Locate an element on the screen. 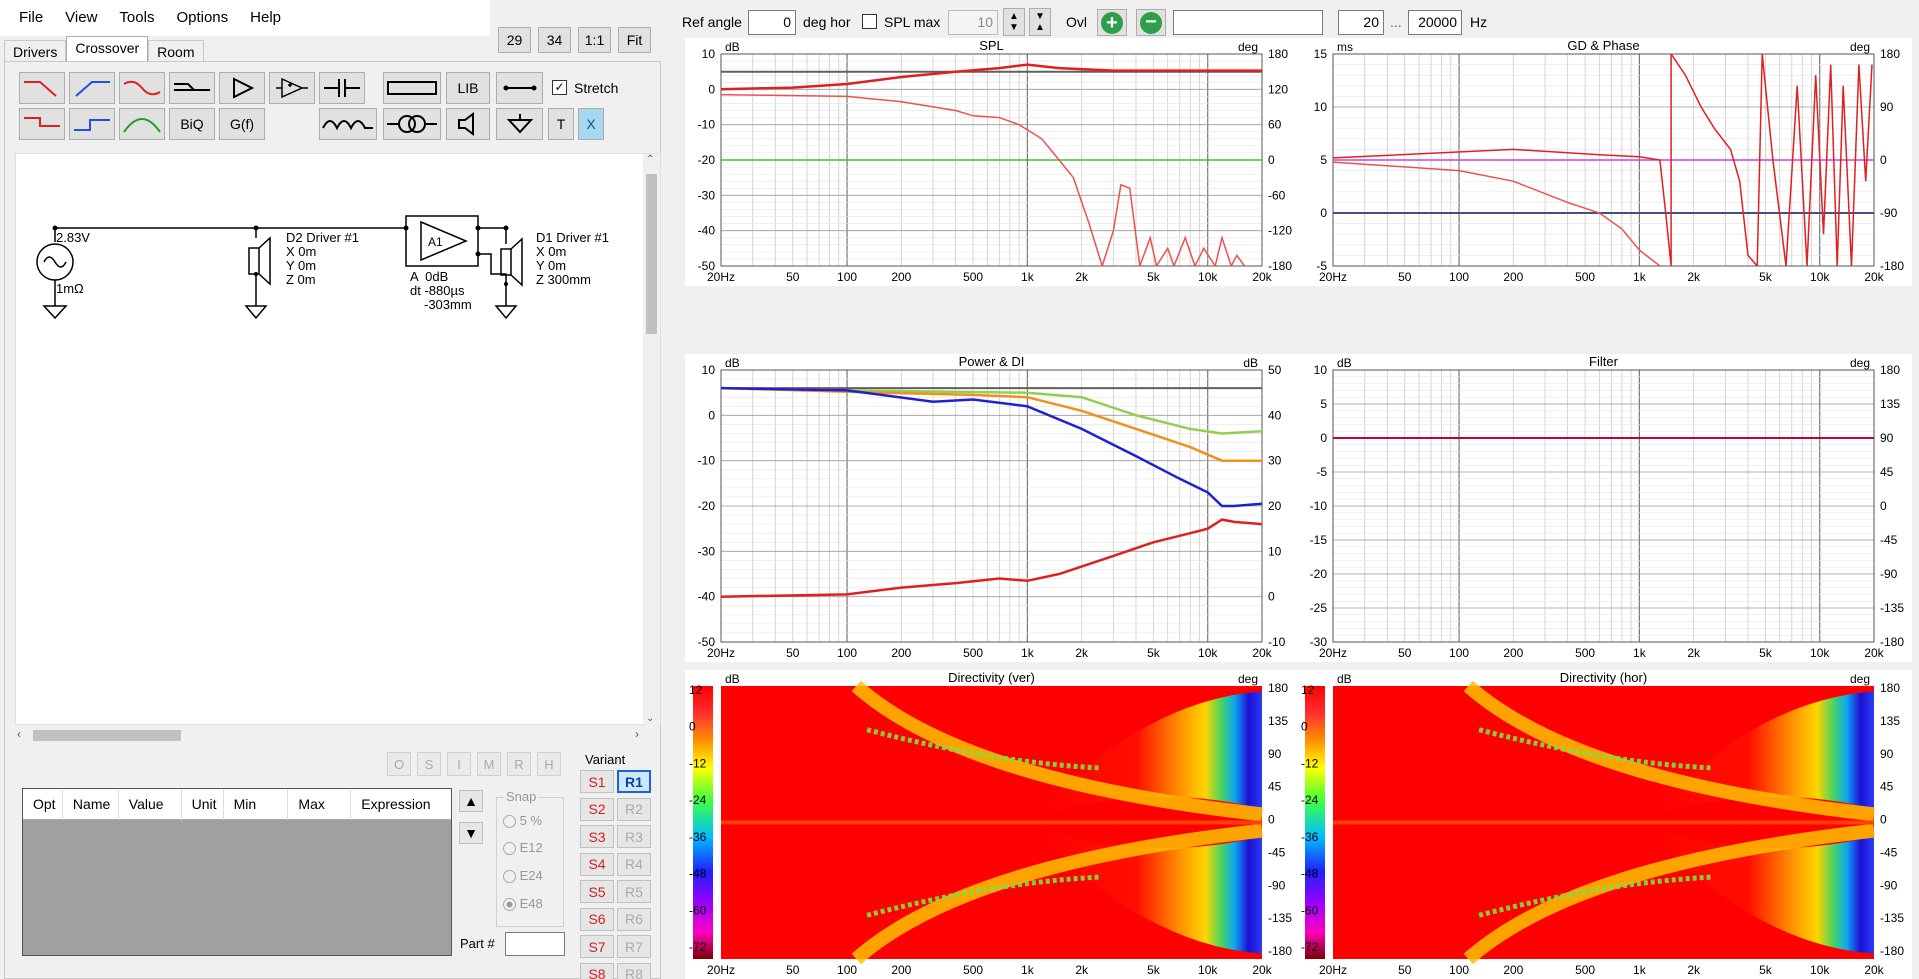  tab-crossover: Crossover is located at coordinates (107, 49).